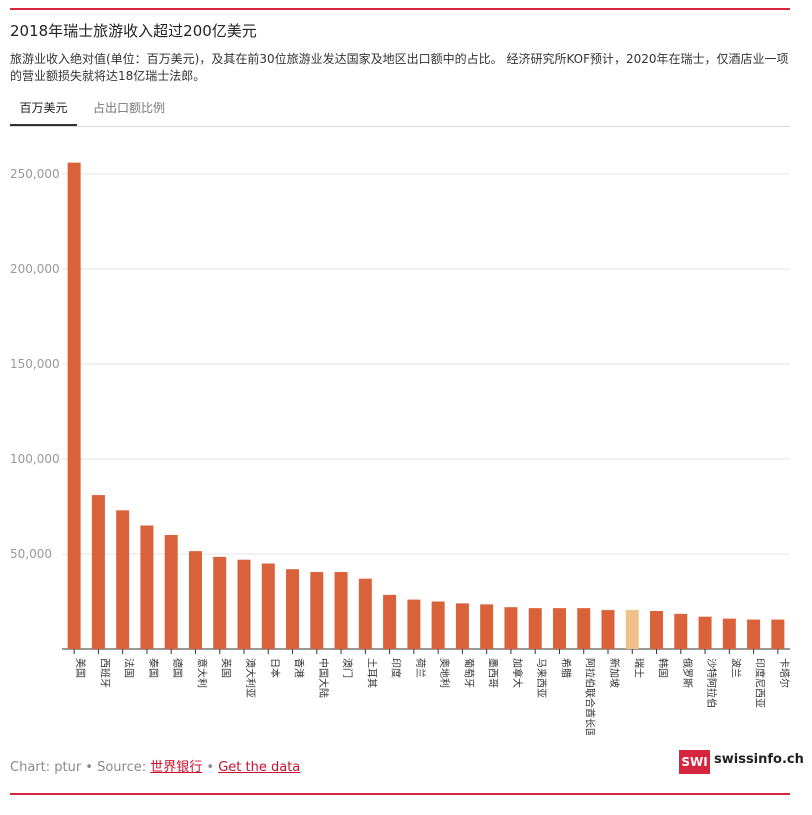 The height and width of the screenshot is (815, 812). I want to click on x-tick-label: 奥地利, so click(444, 673).